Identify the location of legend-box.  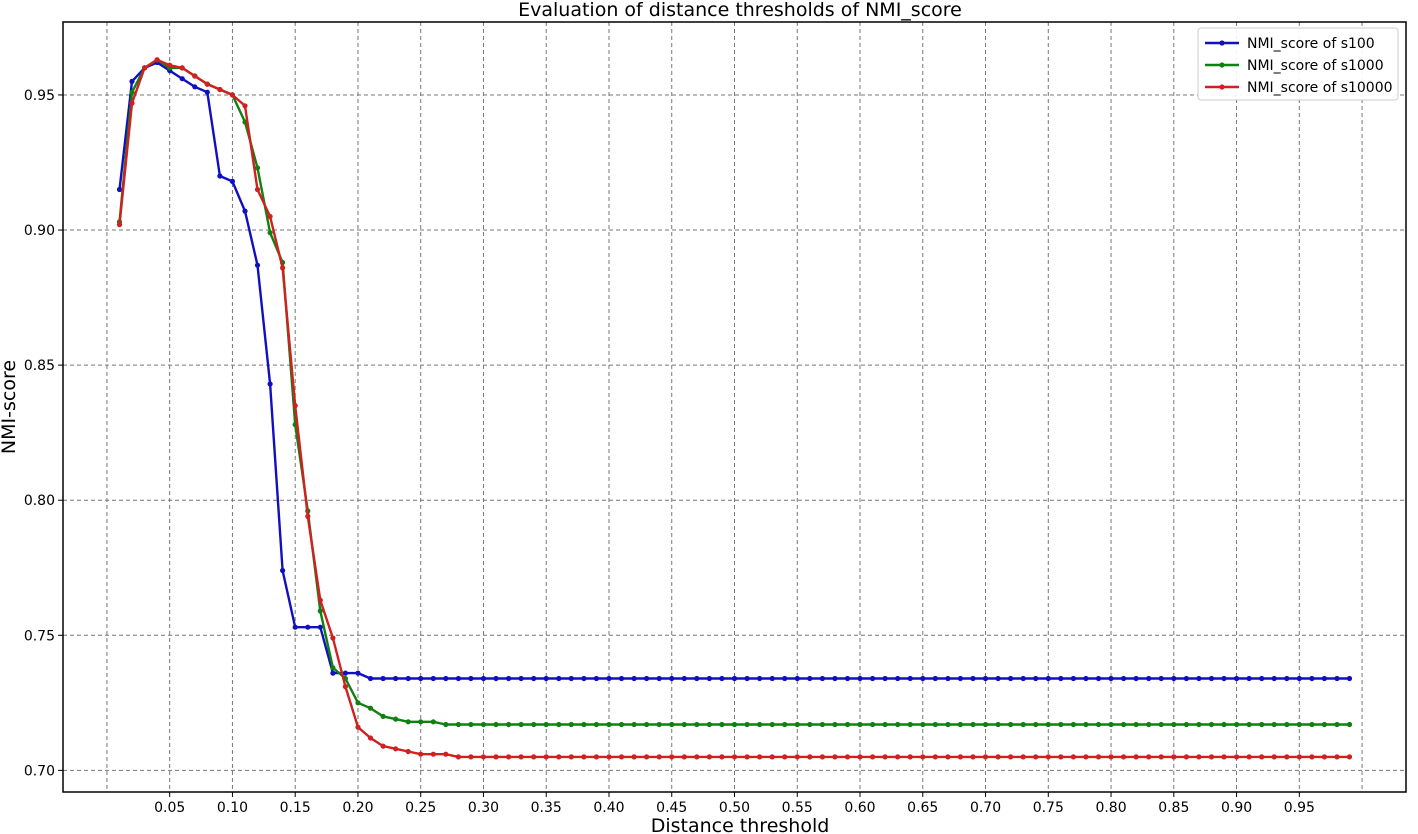
(1298, 64).